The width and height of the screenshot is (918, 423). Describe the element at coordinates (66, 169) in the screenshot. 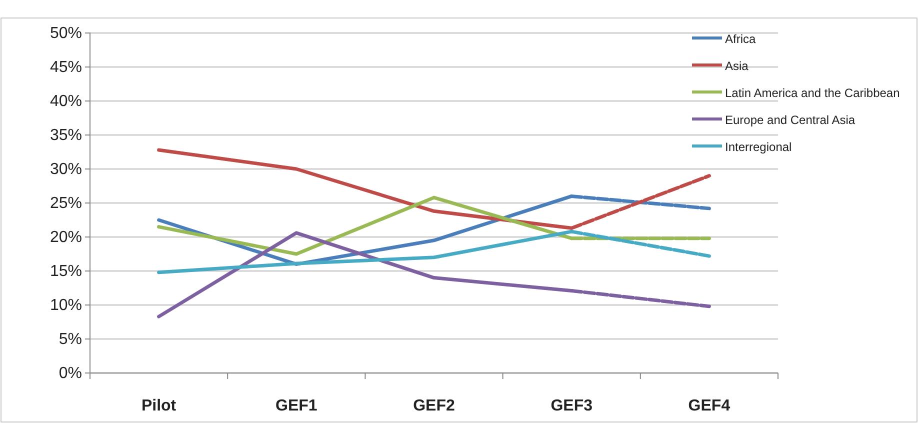

I see `y-tick-label: 30%` at that location.